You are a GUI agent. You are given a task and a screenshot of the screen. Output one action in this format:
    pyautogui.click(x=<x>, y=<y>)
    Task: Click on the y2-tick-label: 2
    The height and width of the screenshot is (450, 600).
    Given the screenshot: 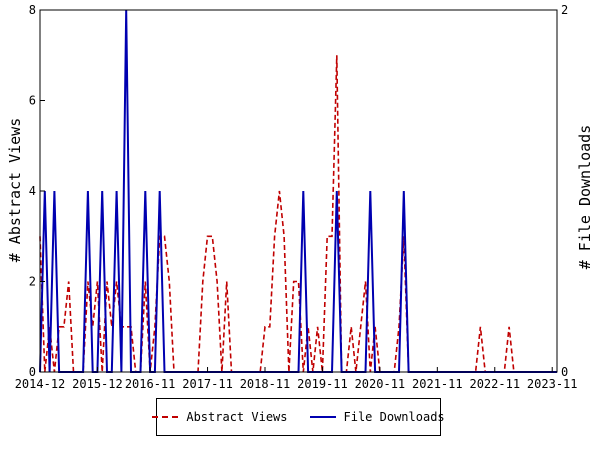 What is the action you would take?
    pyautogui.click(x=564, y=10)
    